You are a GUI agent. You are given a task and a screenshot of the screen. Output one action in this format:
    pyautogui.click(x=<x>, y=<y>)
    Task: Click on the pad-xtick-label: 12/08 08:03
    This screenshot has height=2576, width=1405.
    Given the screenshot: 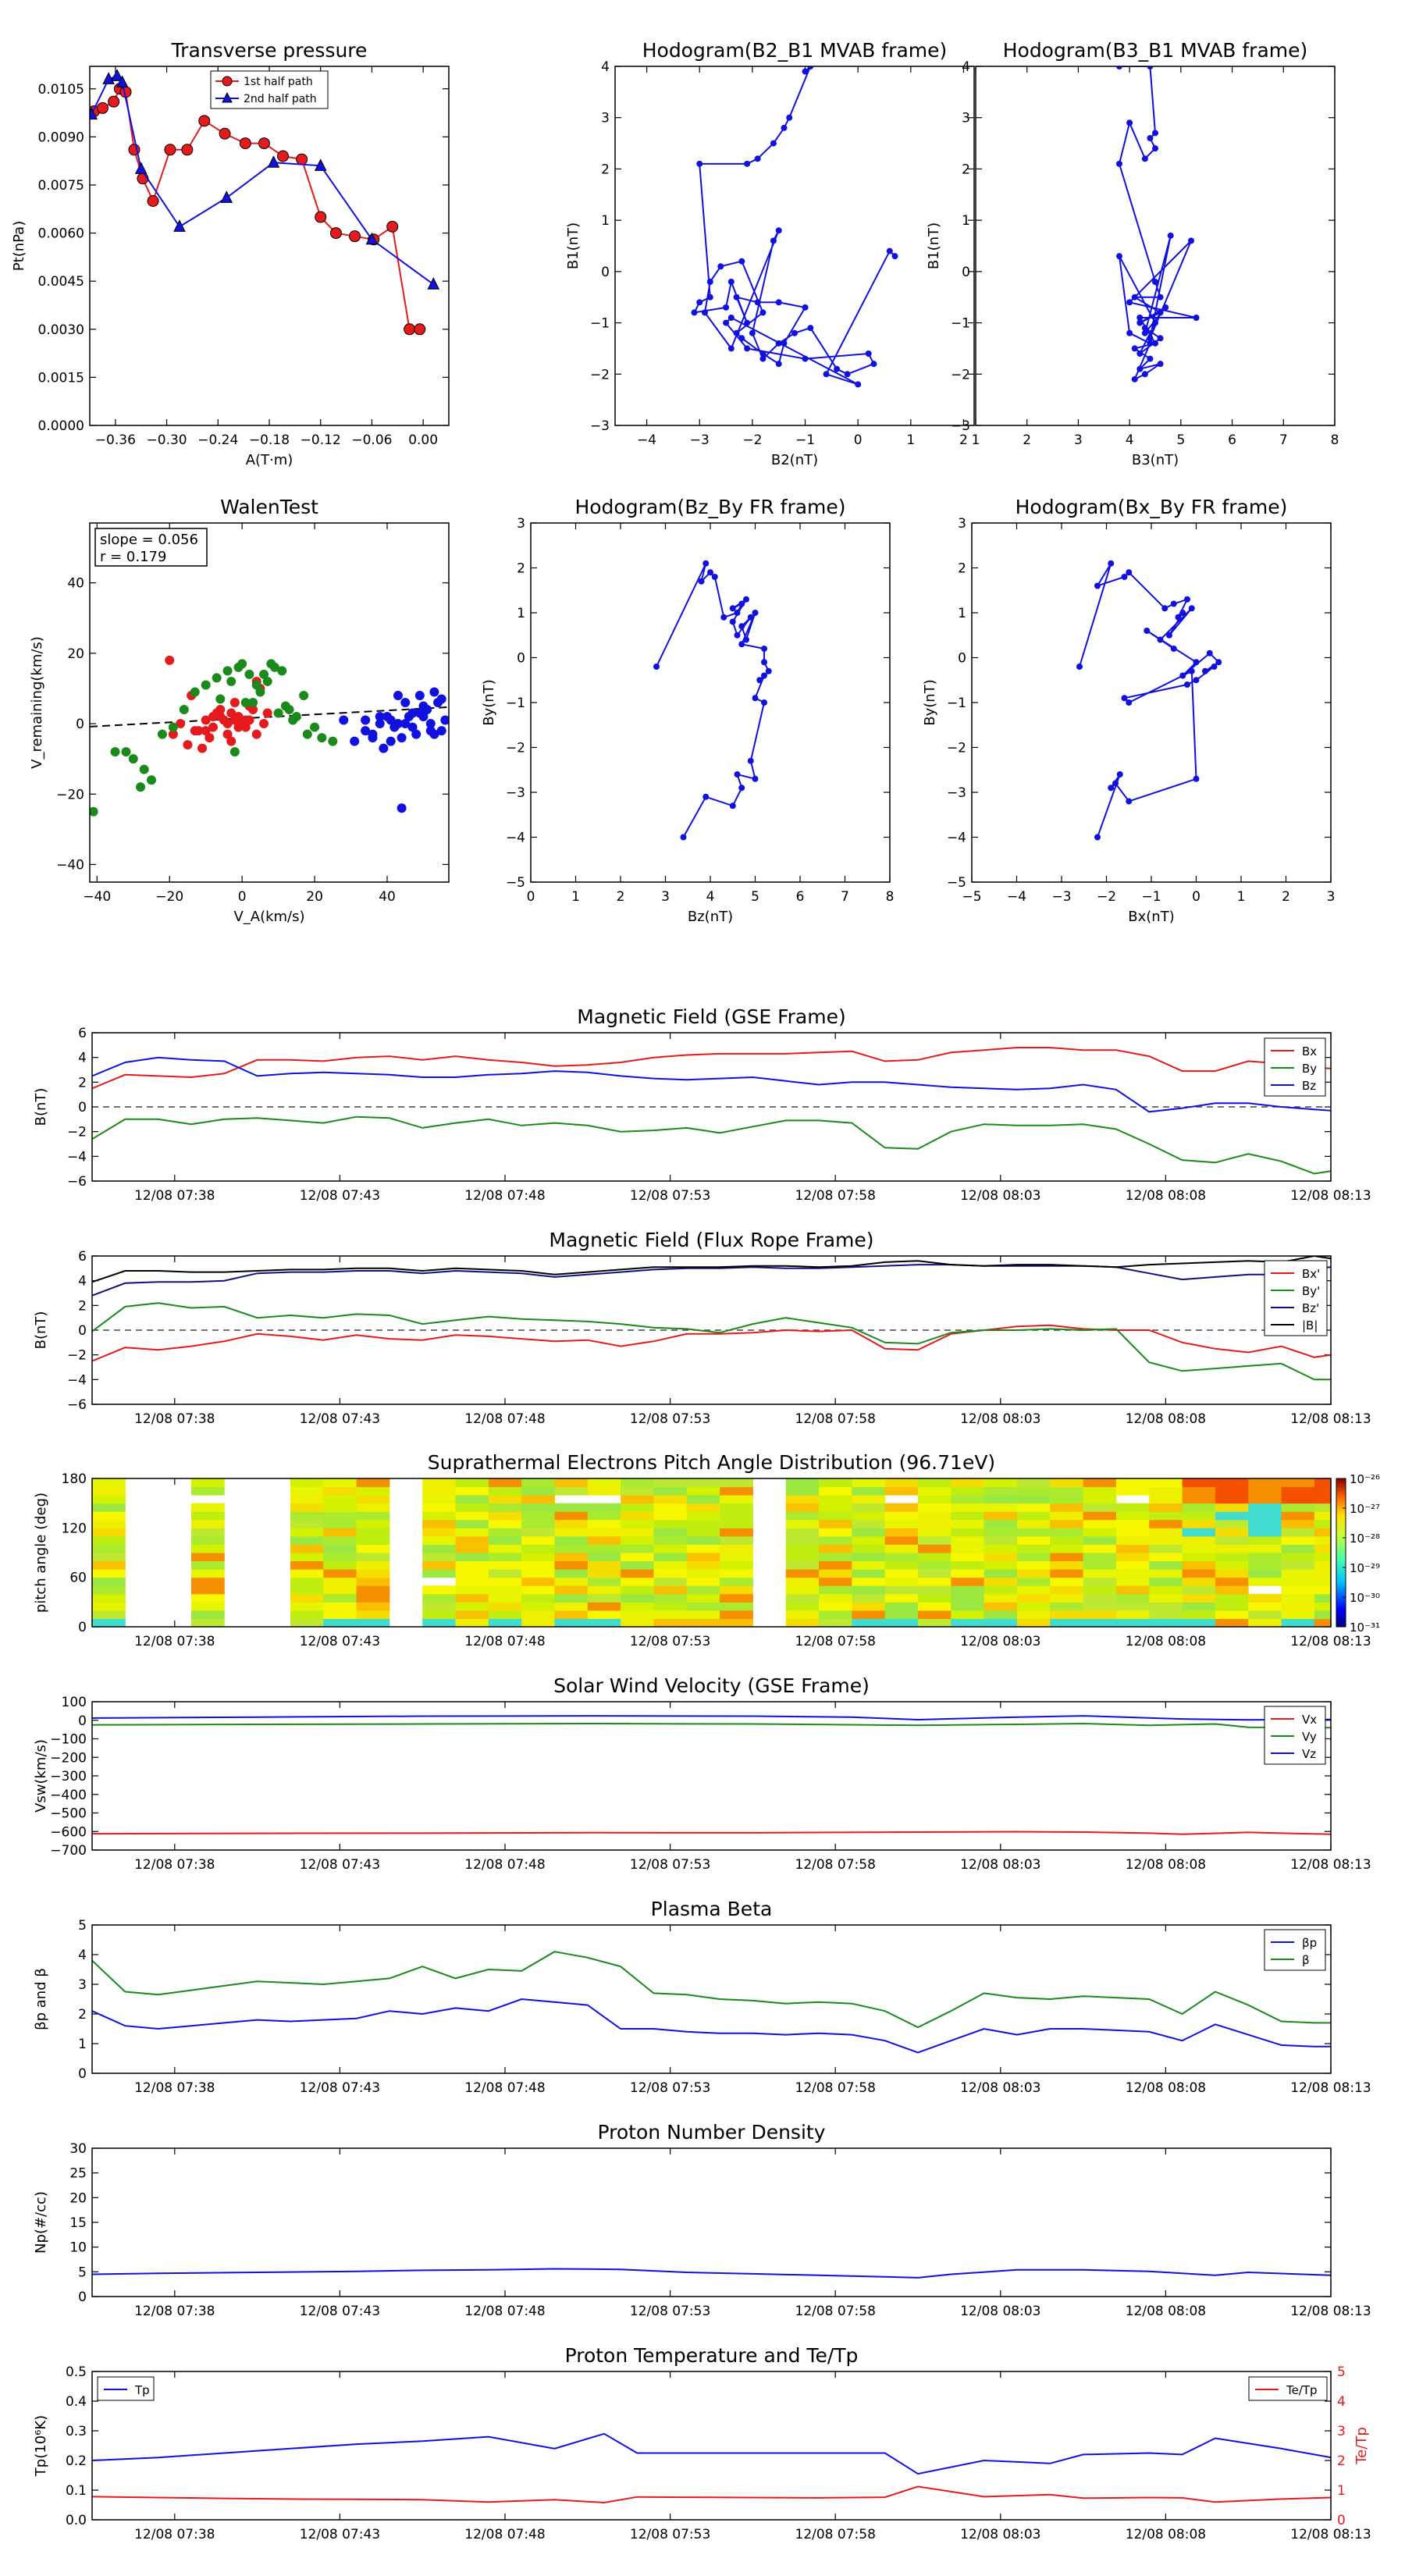 What is the action you would take?
    pyautogui.click(x=1000, y=1641)
    